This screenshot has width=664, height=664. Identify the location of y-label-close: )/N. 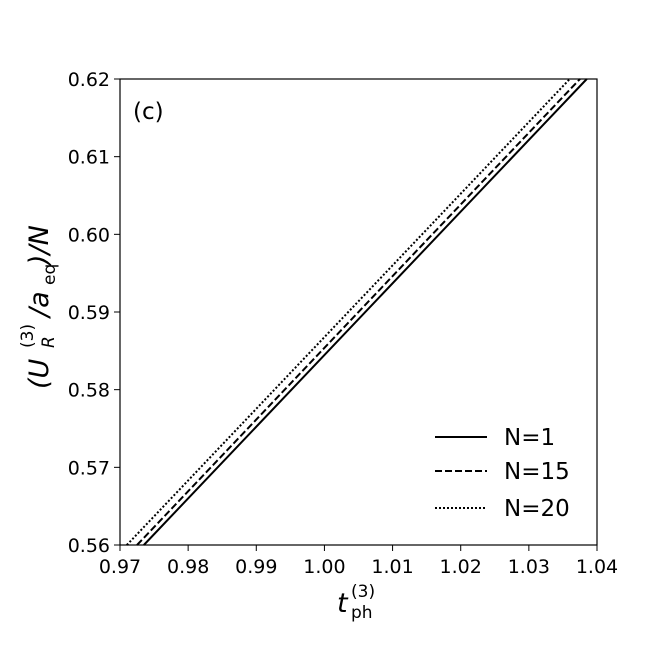
(39, 246).